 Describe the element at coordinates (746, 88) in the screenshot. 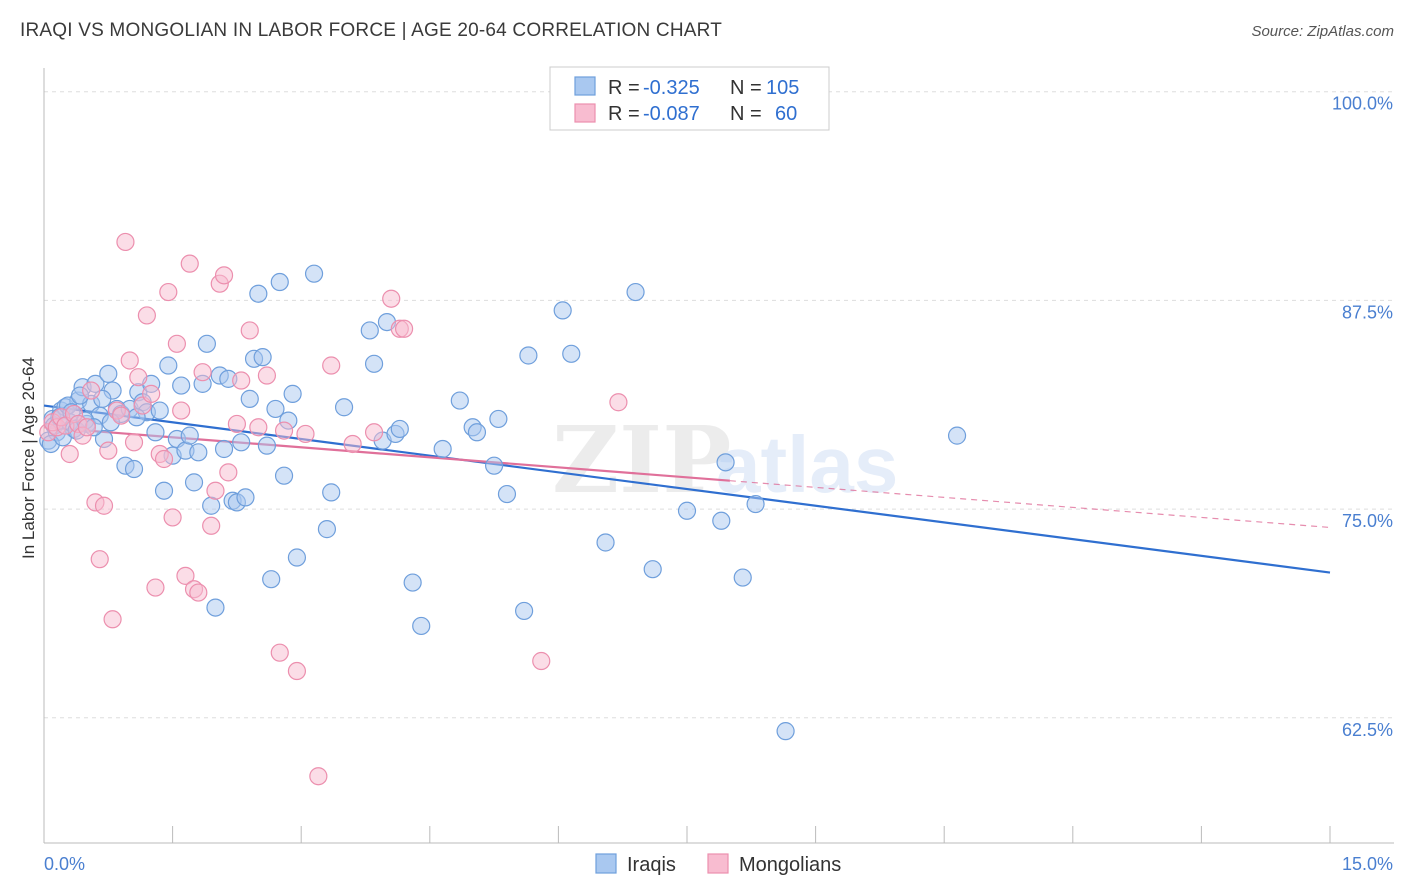

I see `stats-n-label-1: N =` at that location.